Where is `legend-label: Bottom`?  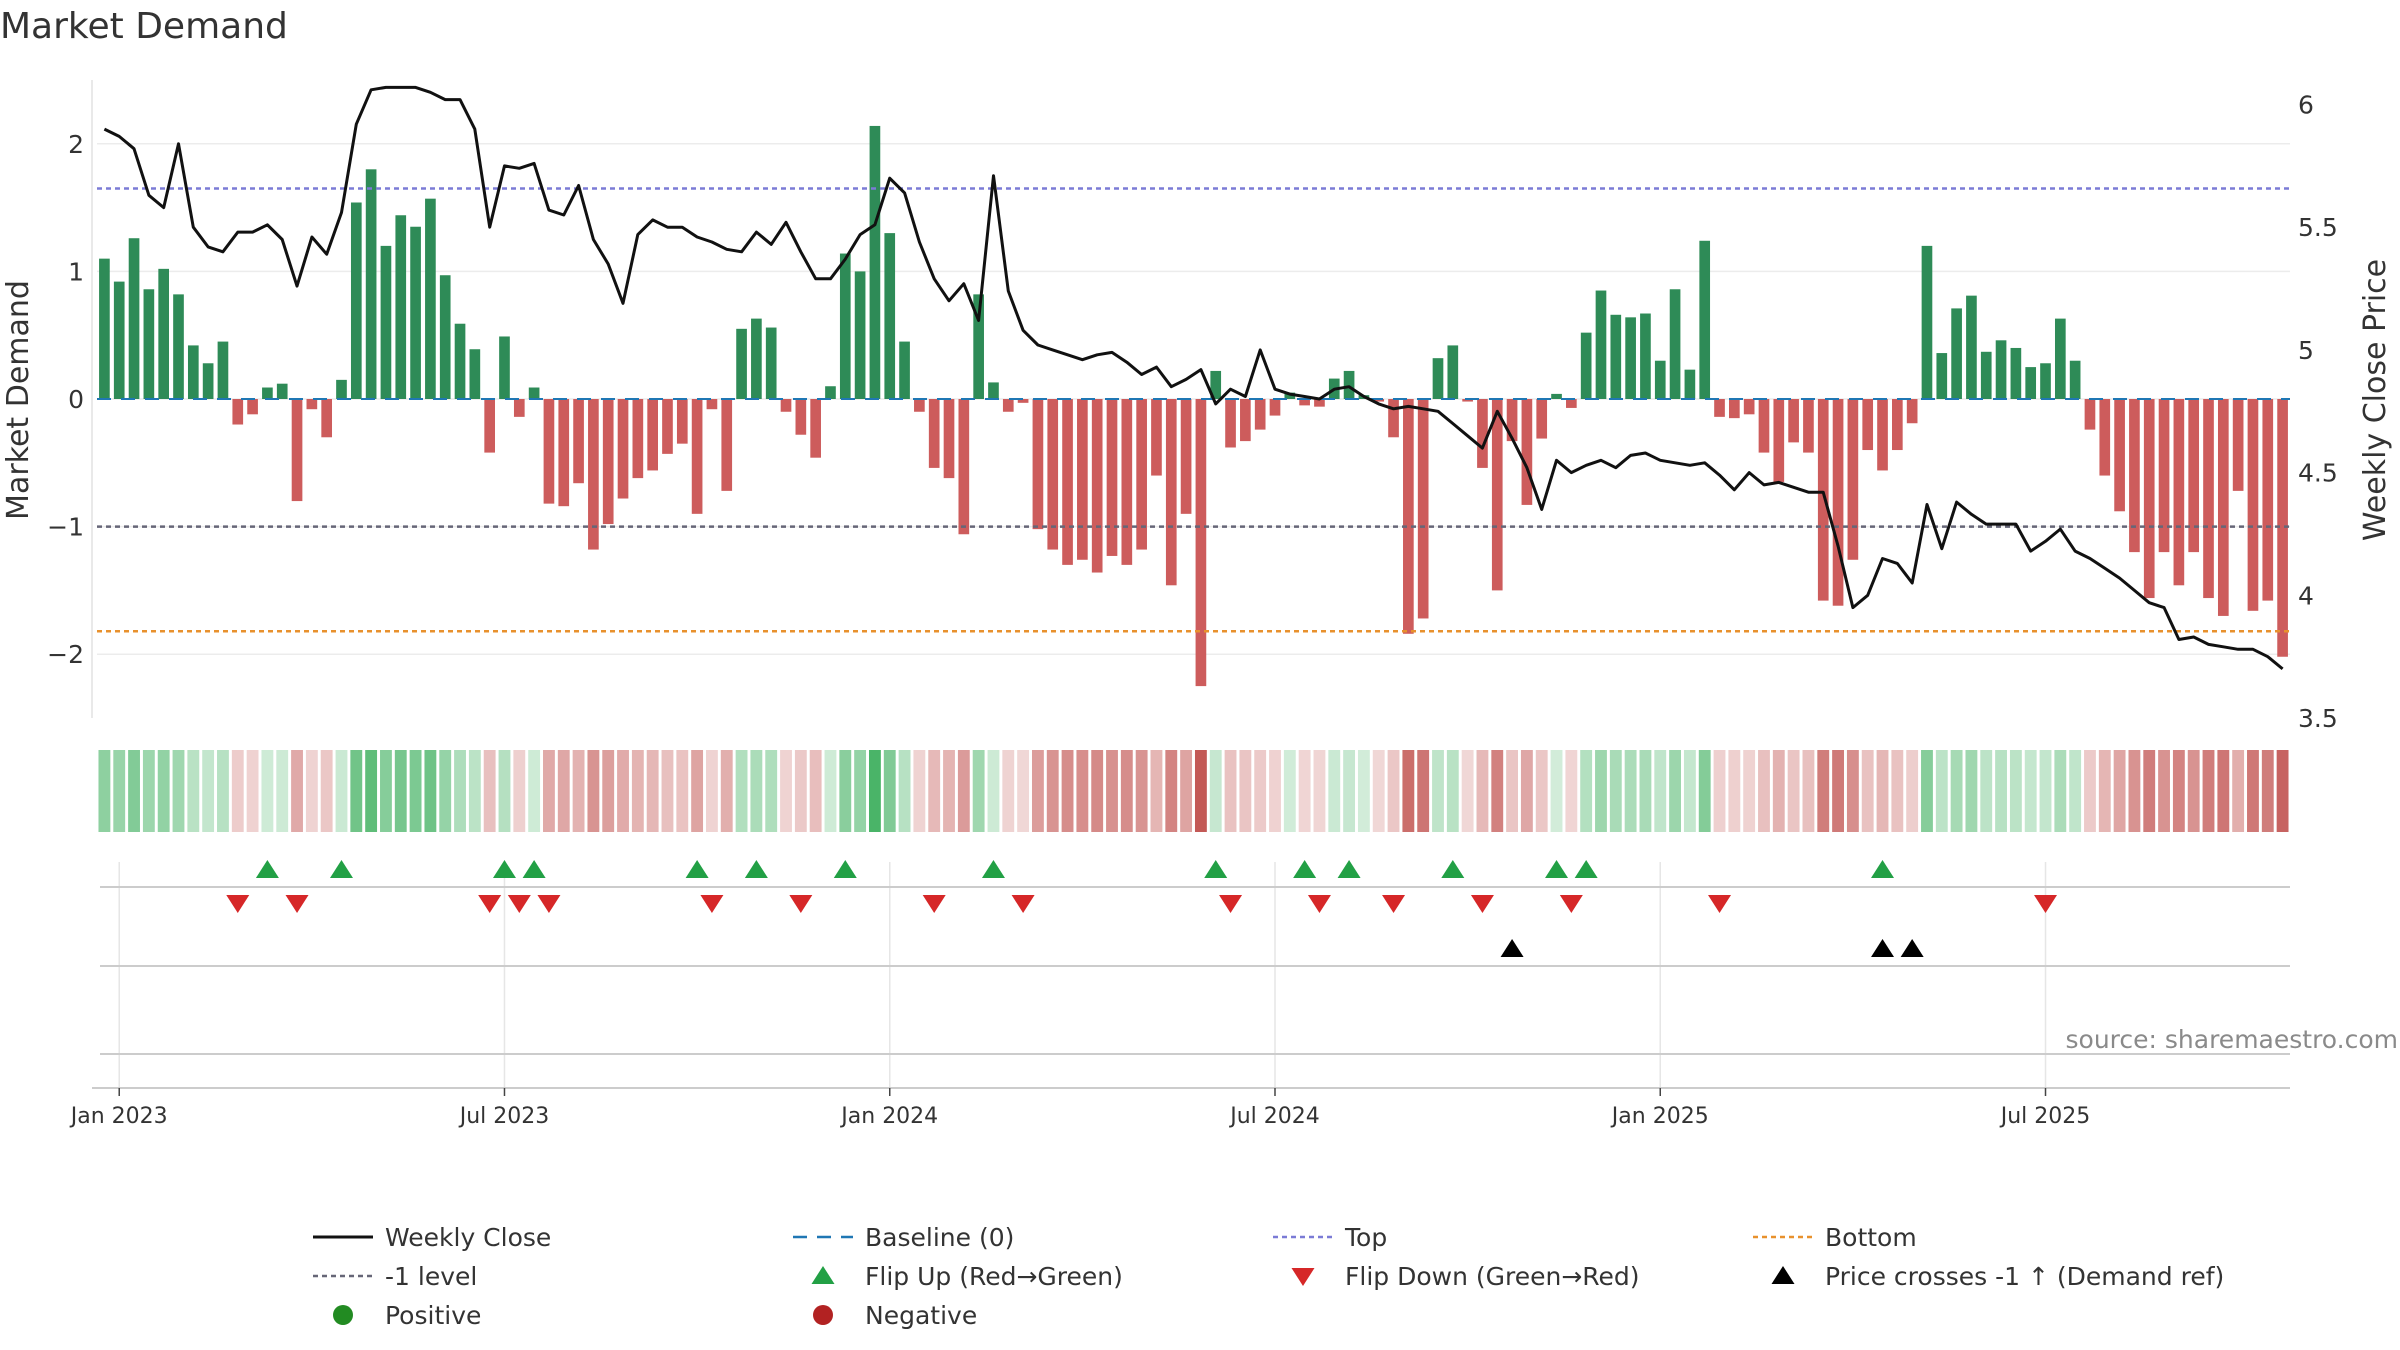
legend-label: Bottom is located at coordinates (1871, 1237).